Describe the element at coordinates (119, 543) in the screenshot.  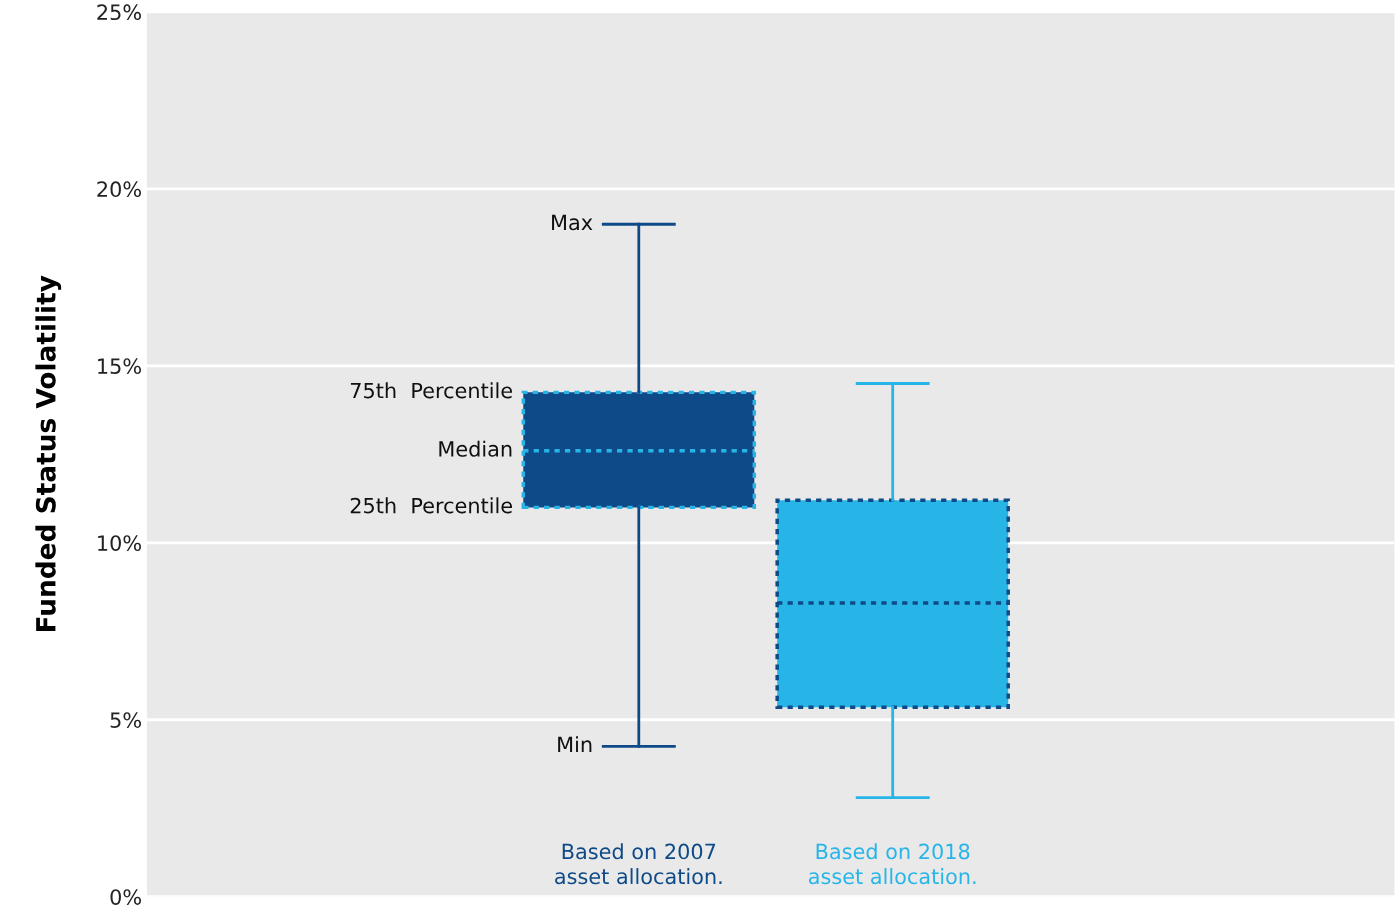
I see `y-tick-label: 10%` at that location.